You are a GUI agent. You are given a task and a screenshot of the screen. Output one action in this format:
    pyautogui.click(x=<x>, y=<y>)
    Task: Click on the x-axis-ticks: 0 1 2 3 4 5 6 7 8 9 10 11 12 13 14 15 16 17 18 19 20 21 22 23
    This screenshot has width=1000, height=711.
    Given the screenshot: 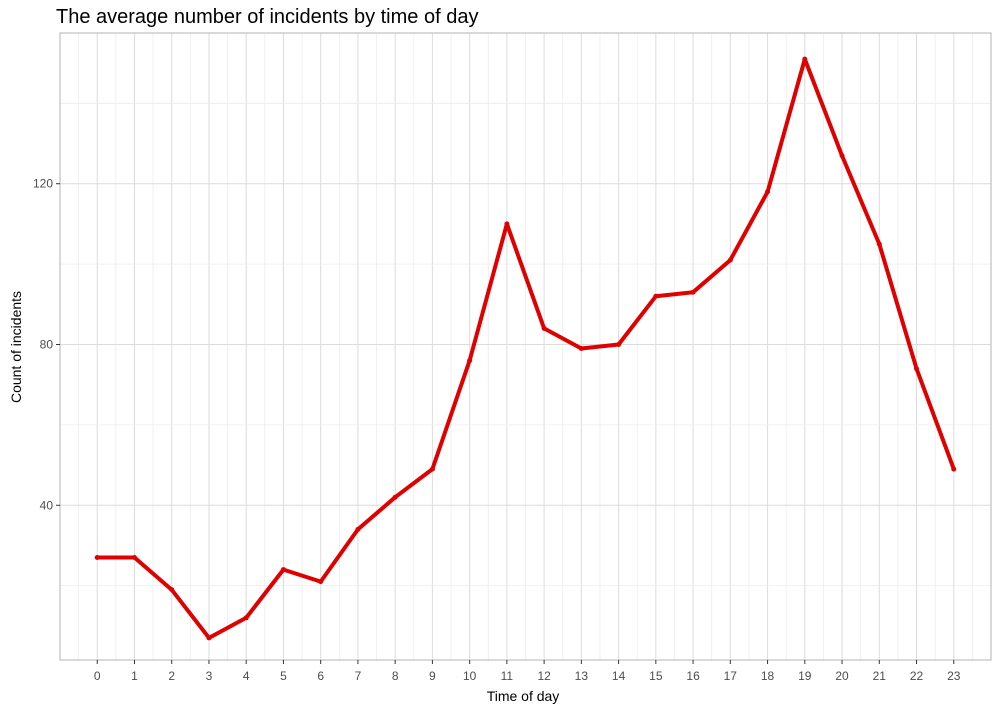 What is the action you would take?
    pyautogui.click(x=527, y=671)
    